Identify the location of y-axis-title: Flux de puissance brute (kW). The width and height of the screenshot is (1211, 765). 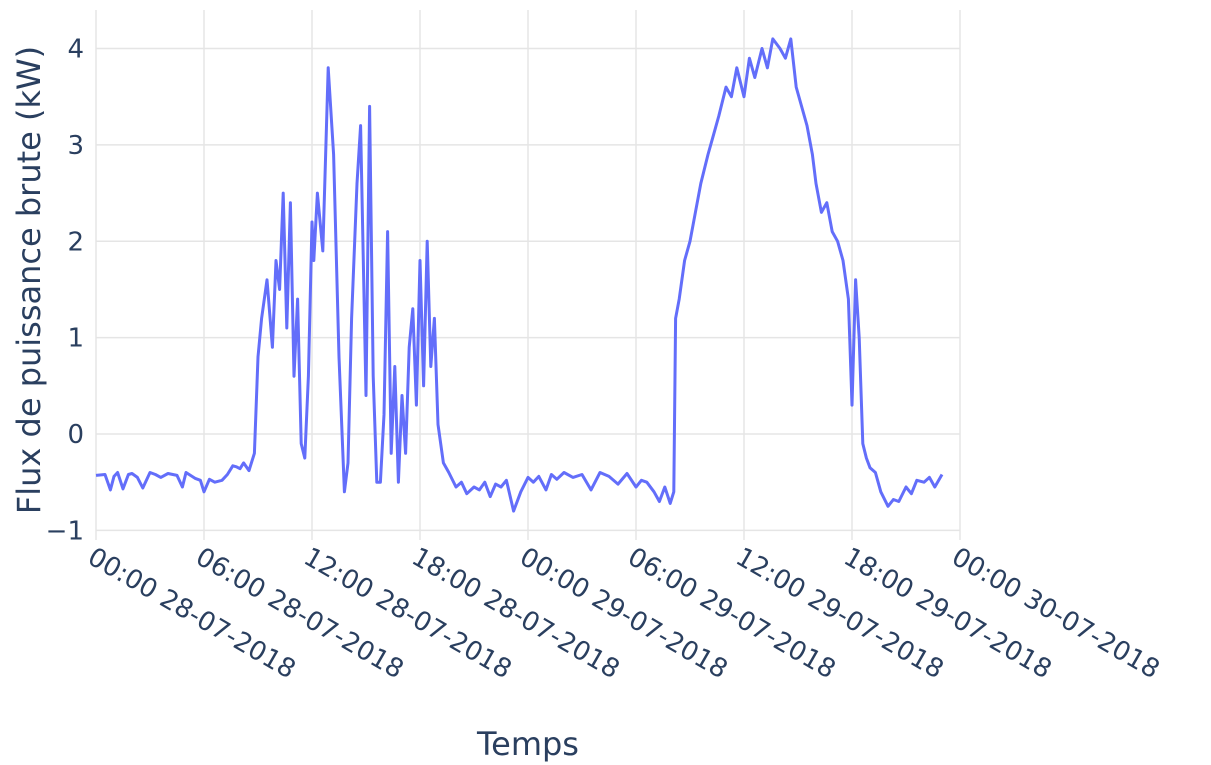
(29, 280).